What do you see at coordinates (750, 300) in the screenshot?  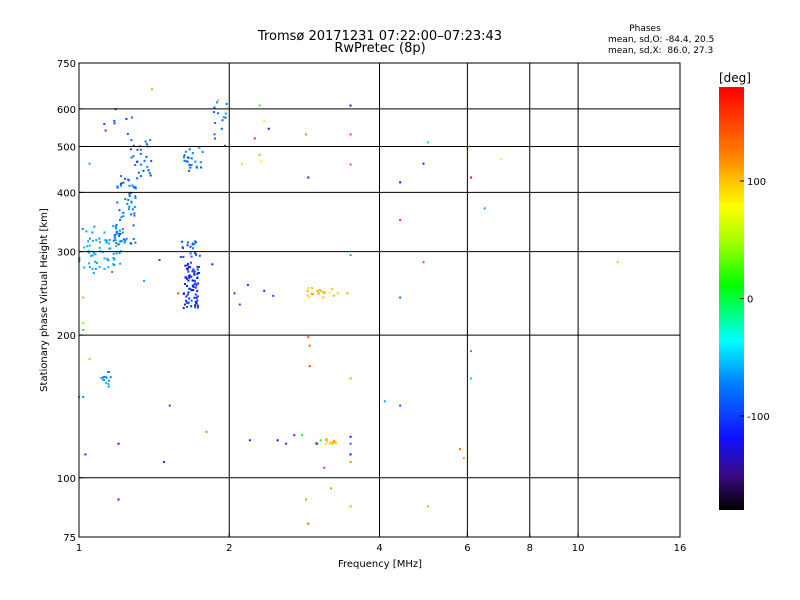 I see `colorbar-tick-label: 0` at bounding box center [750, 300].